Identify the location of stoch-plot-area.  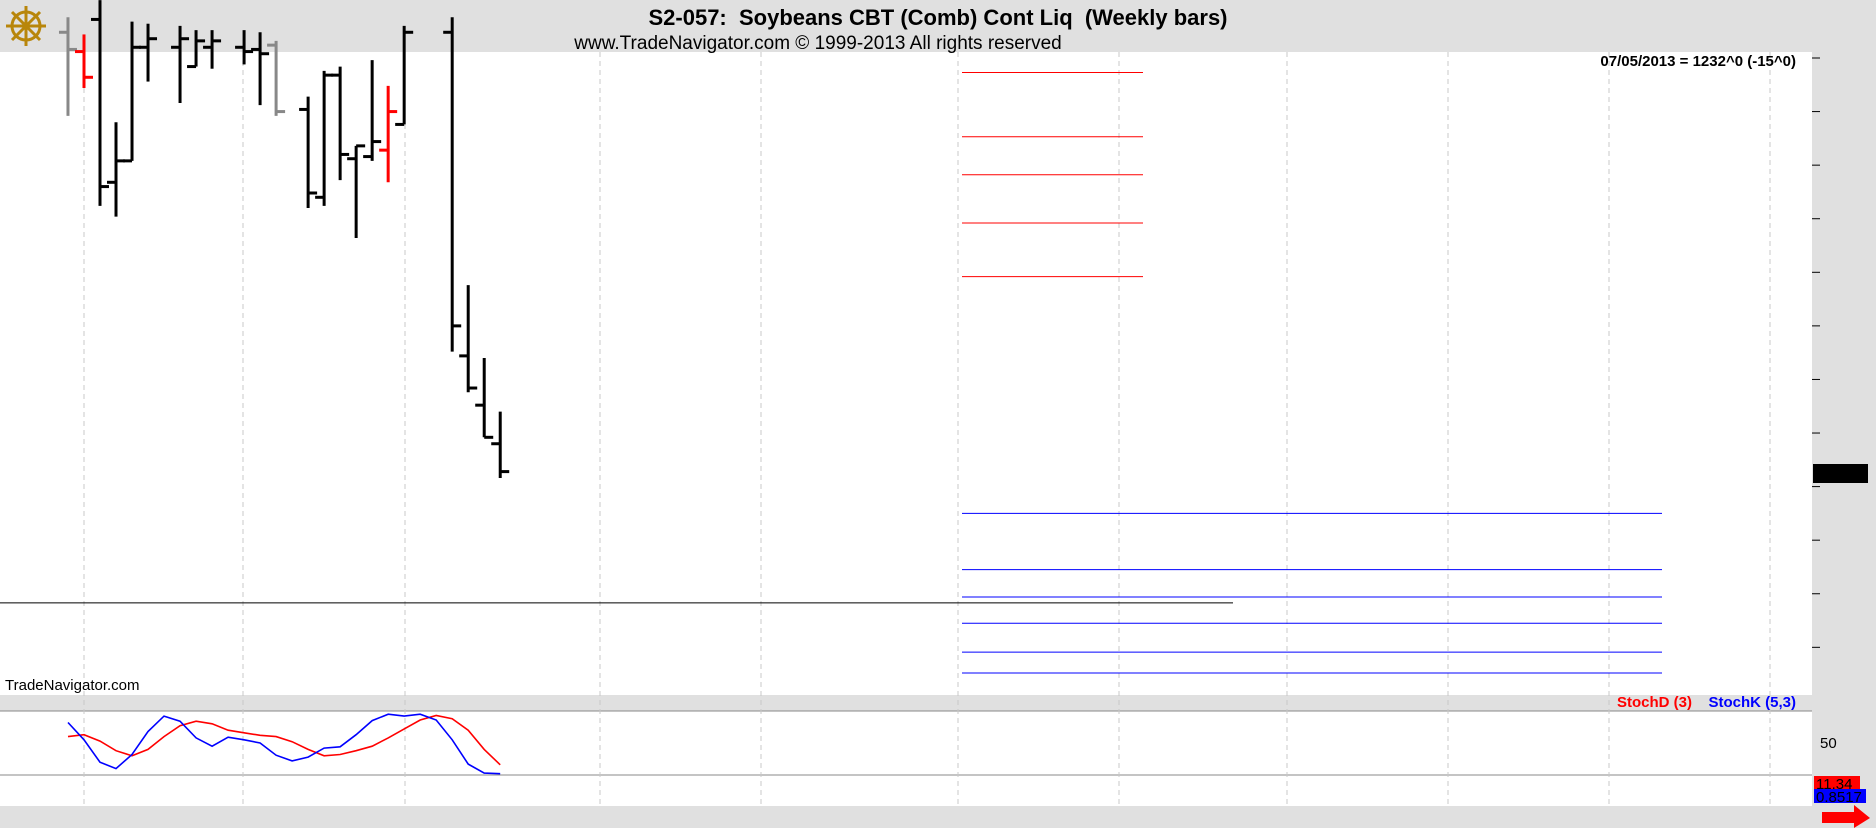
(906, 758).